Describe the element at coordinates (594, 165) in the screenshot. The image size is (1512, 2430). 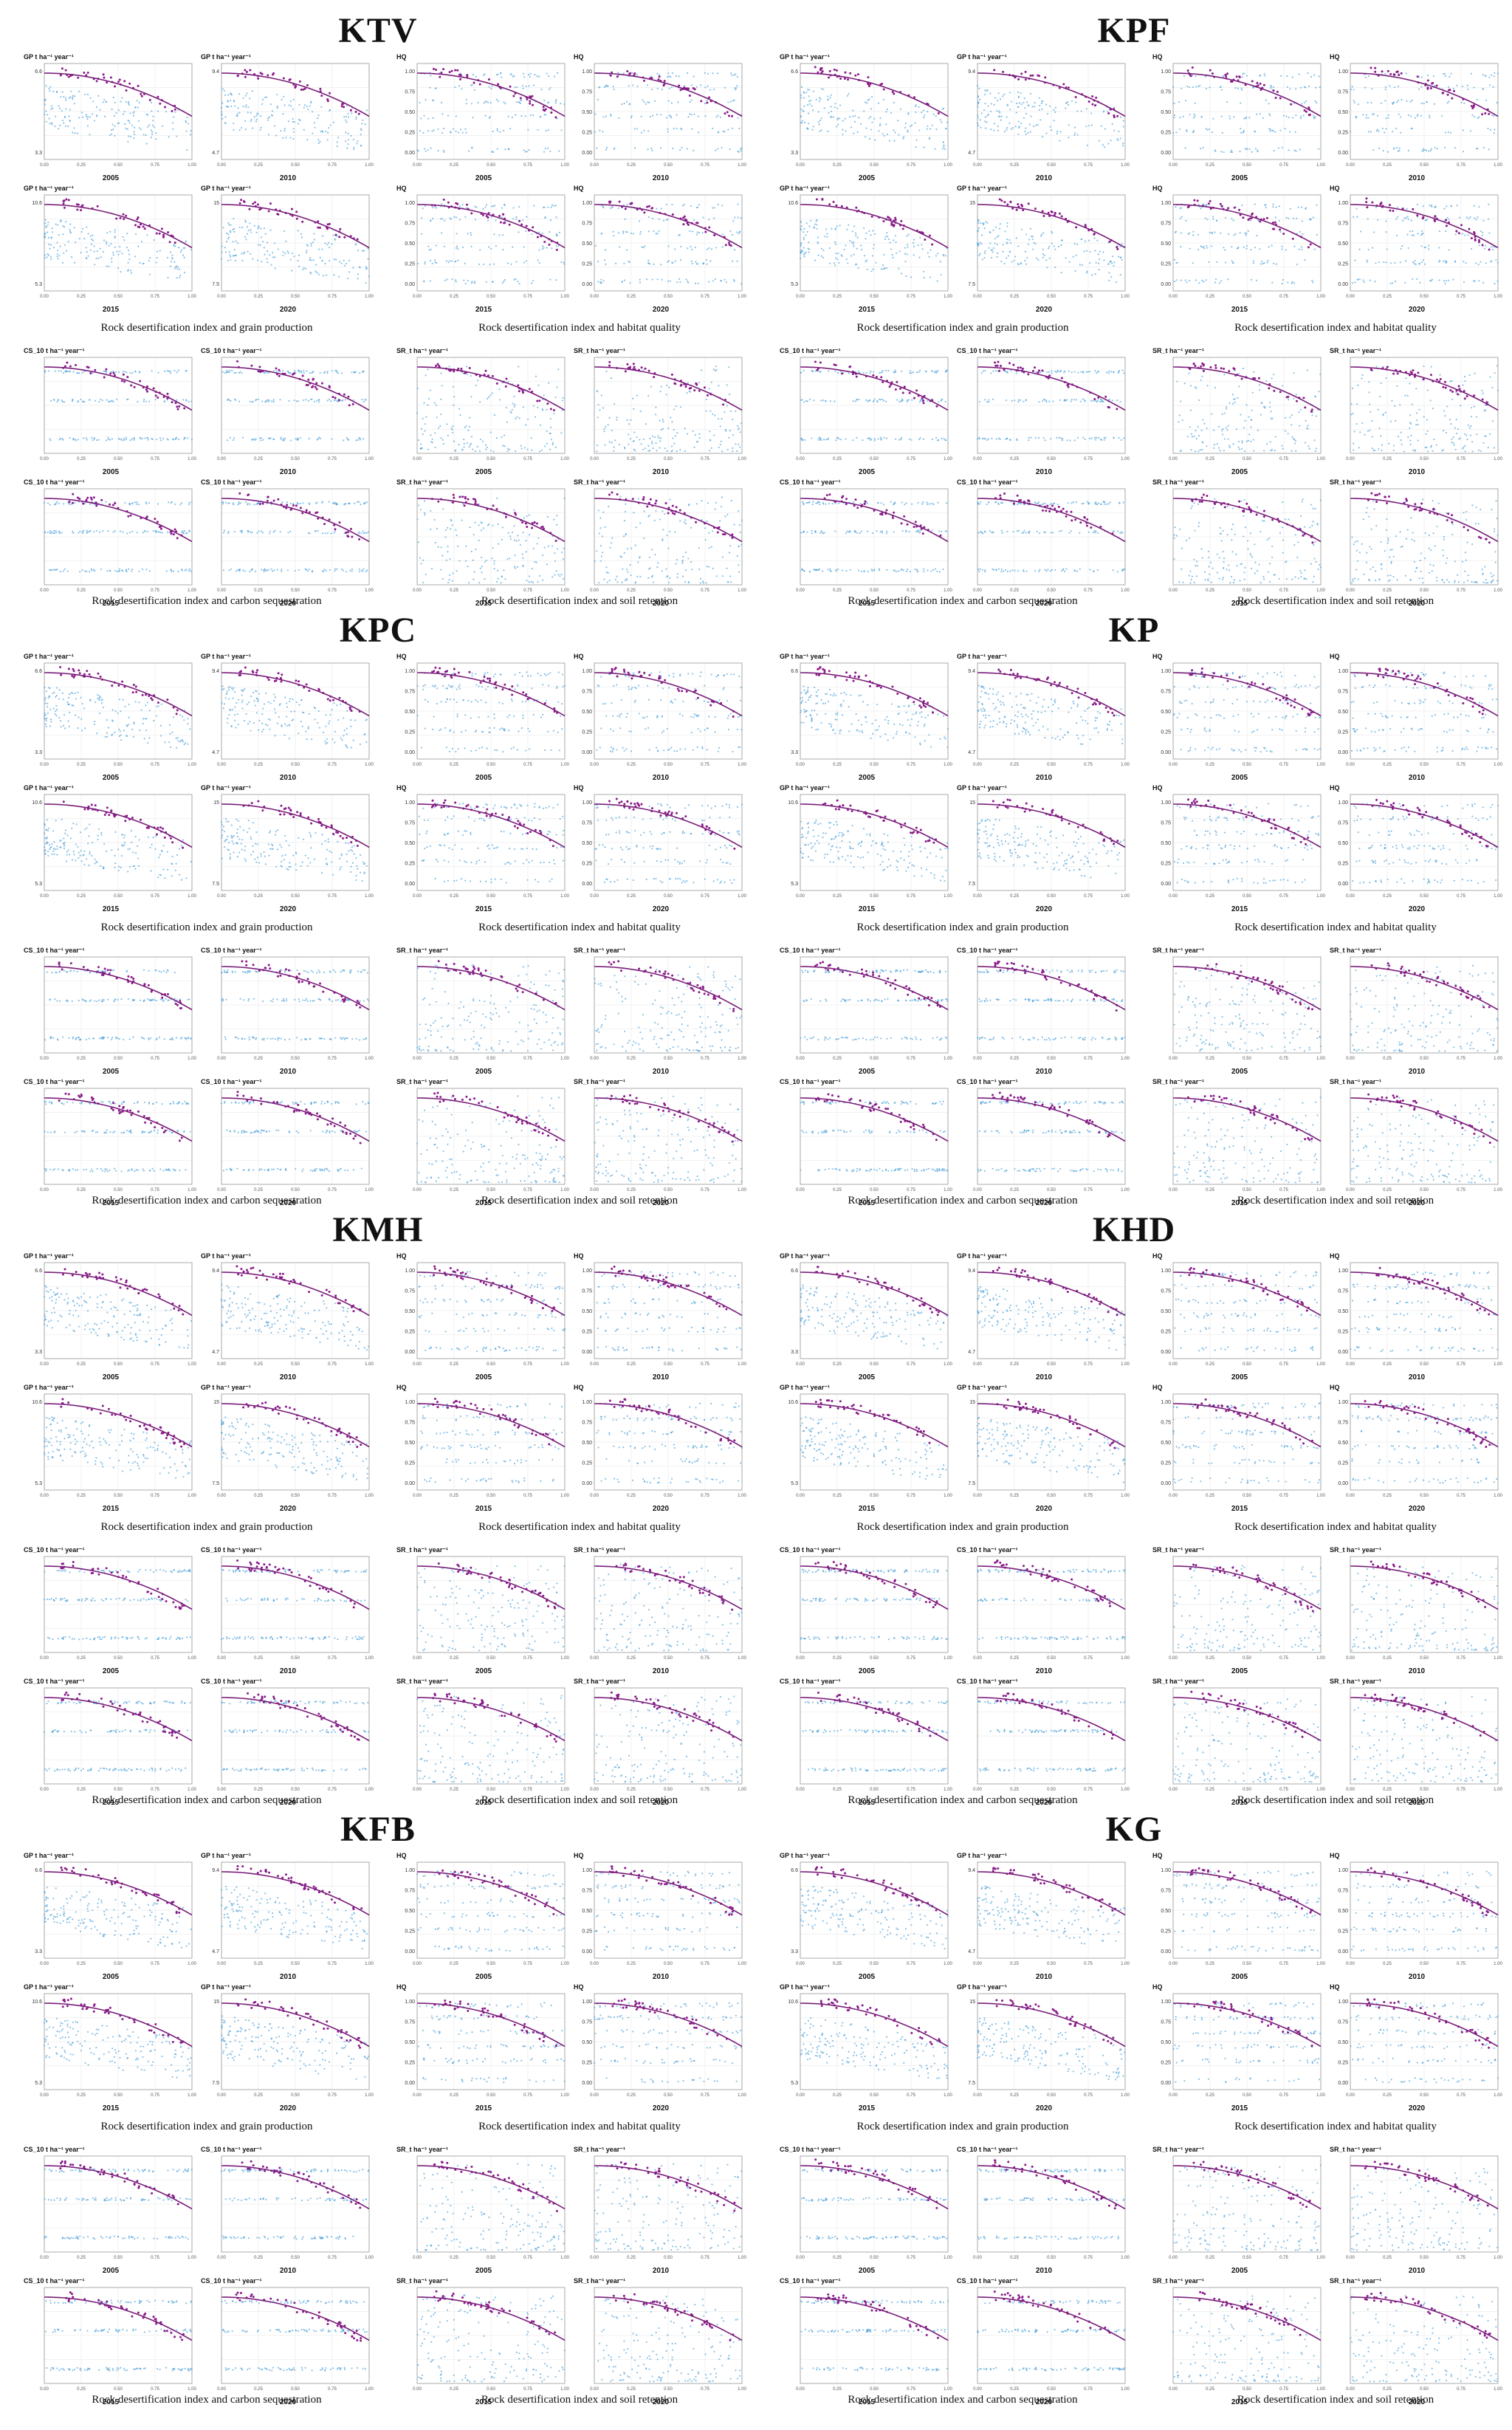
I see `x-tick-label: 0.00` at that location.